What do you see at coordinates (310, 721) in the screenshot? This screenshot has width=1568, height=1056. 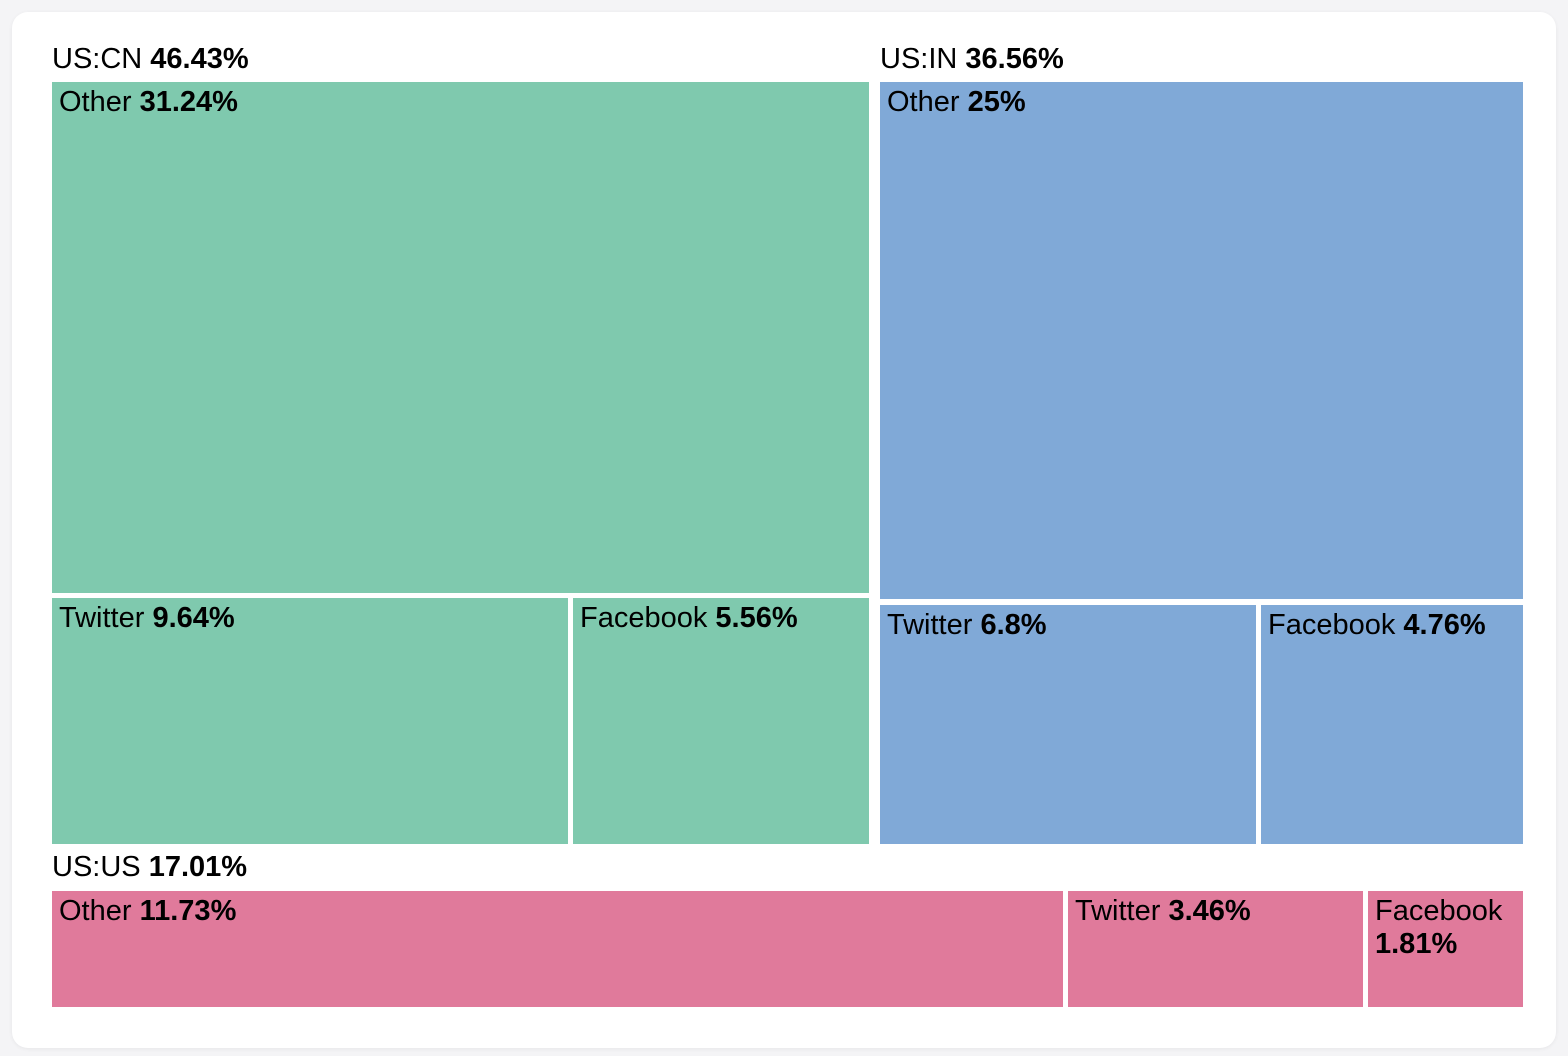 I see `treemap-cell-us-cn-twitter: Twitter 9.64%` at bounding box center [310, 721].